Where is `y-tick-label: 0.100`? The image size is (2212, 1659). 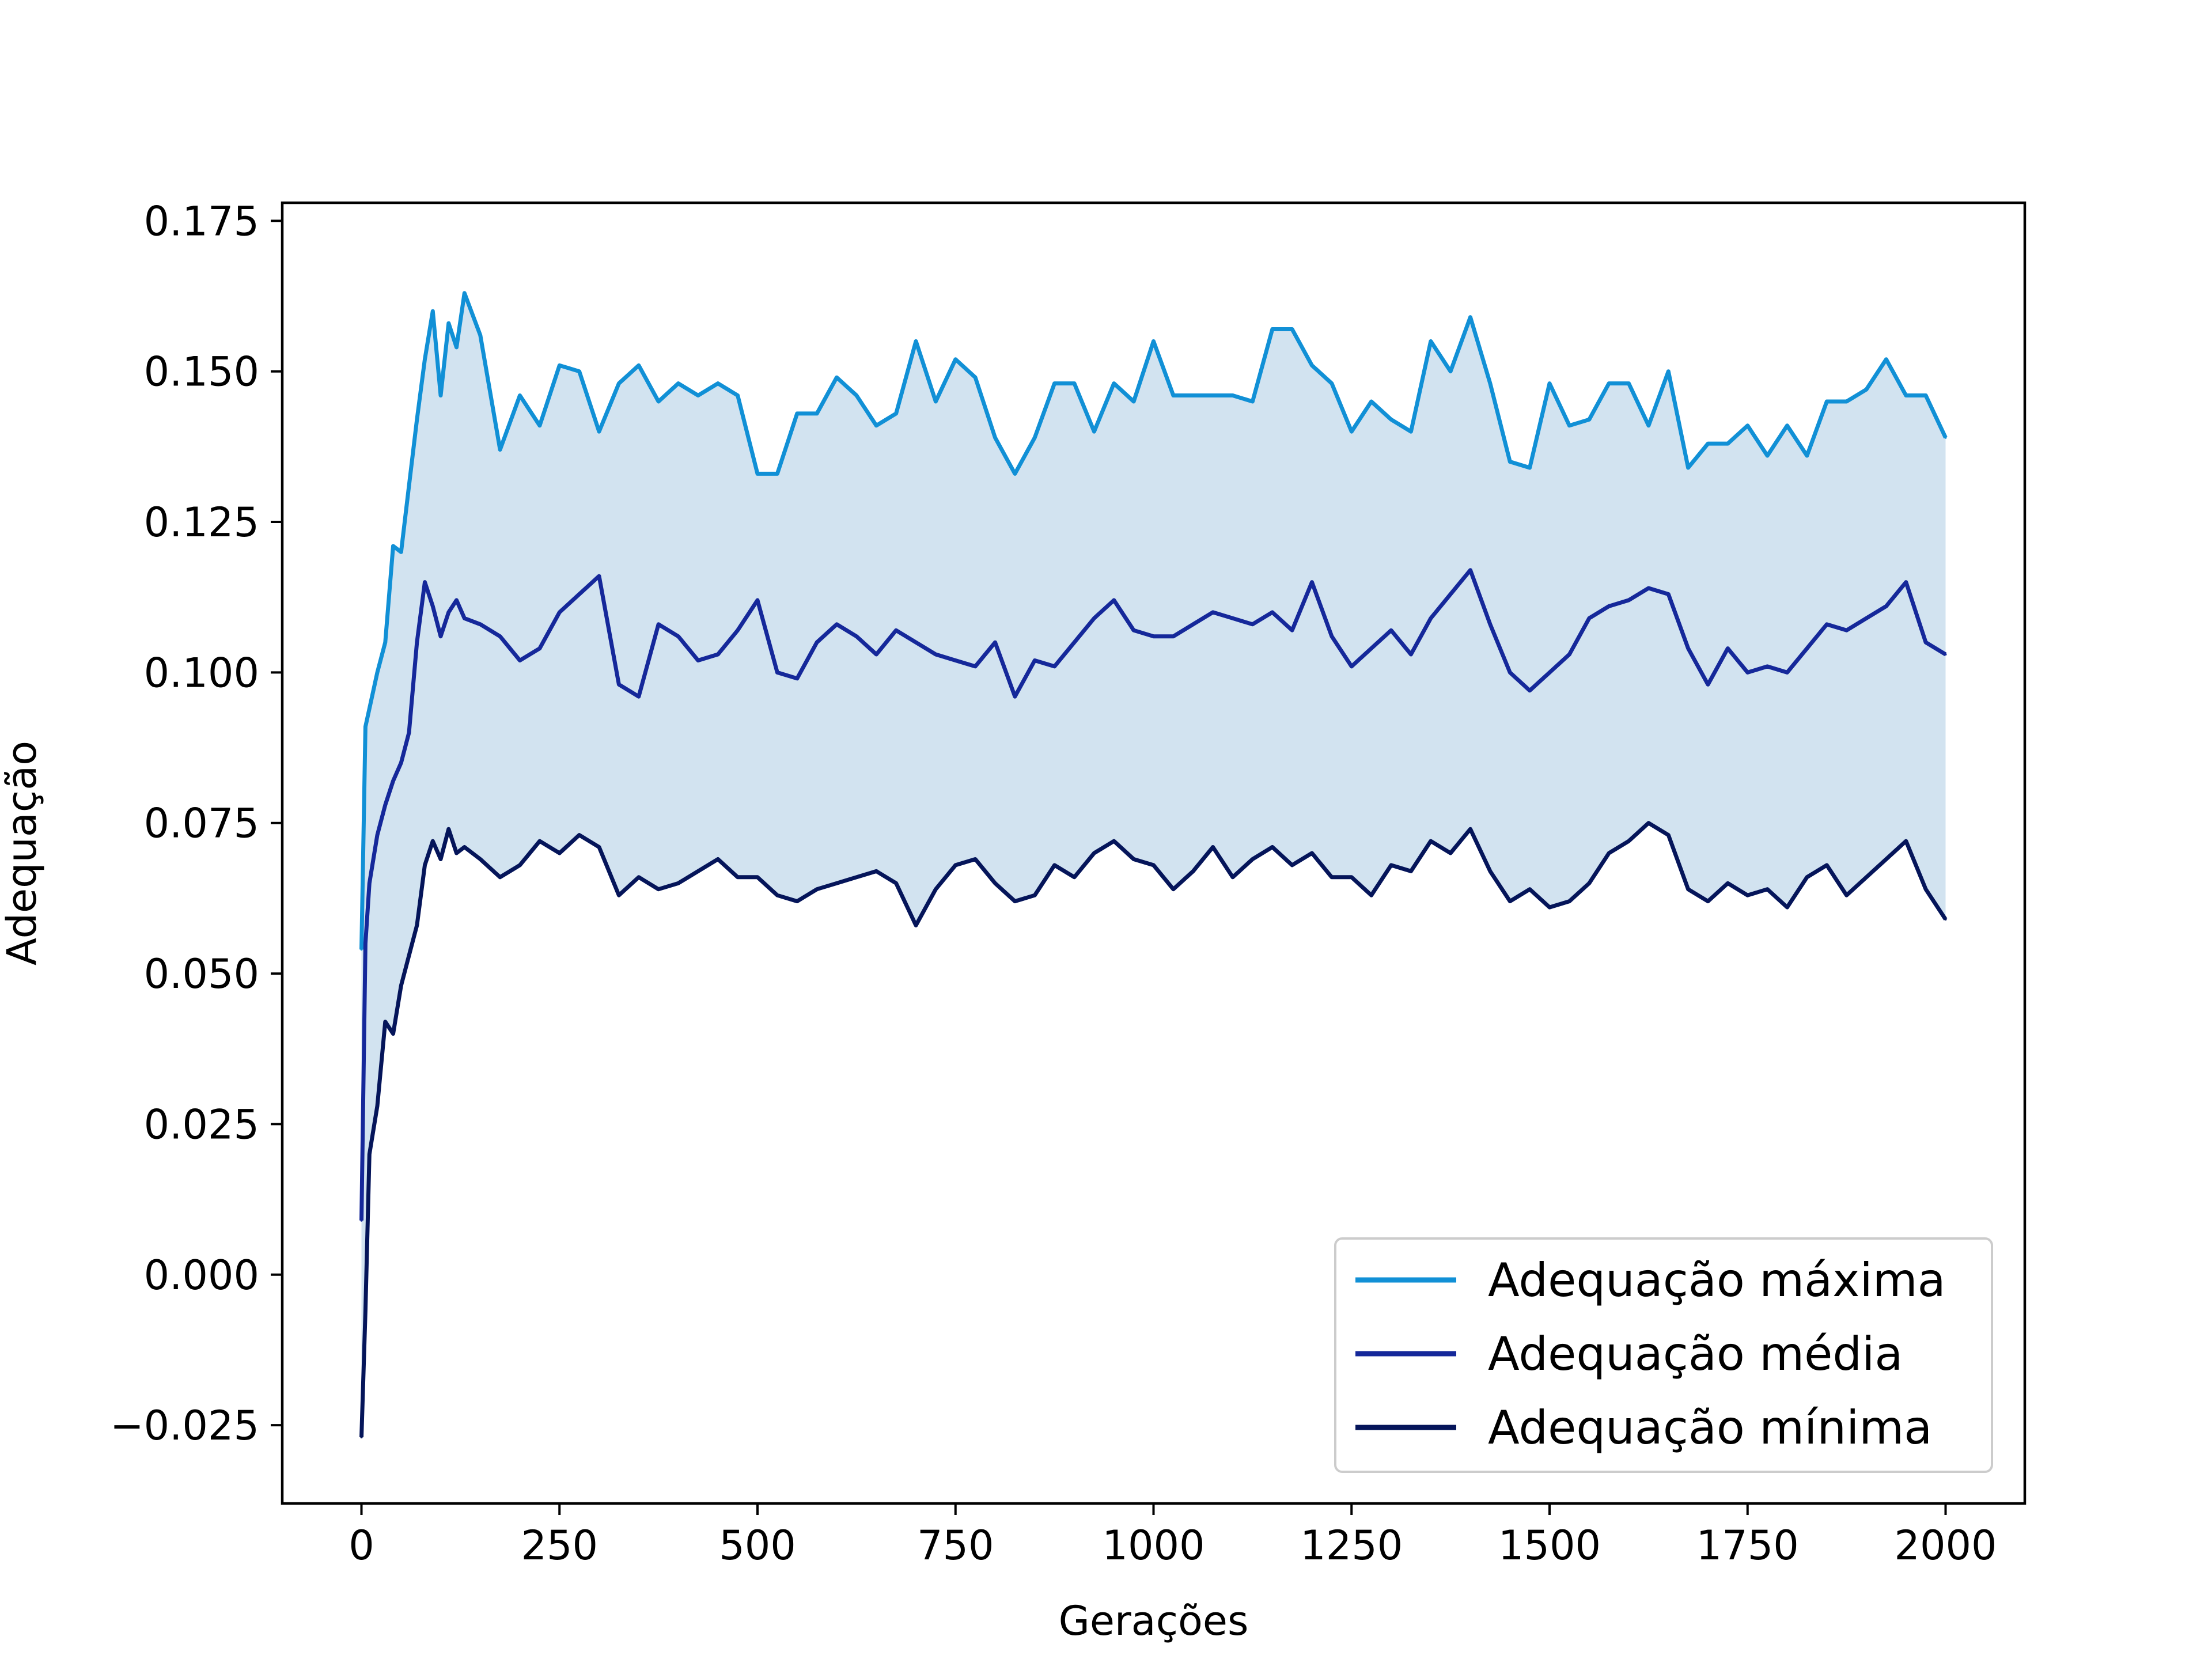 y-tick-label: 0.100 is located at coordinates (201, 672).